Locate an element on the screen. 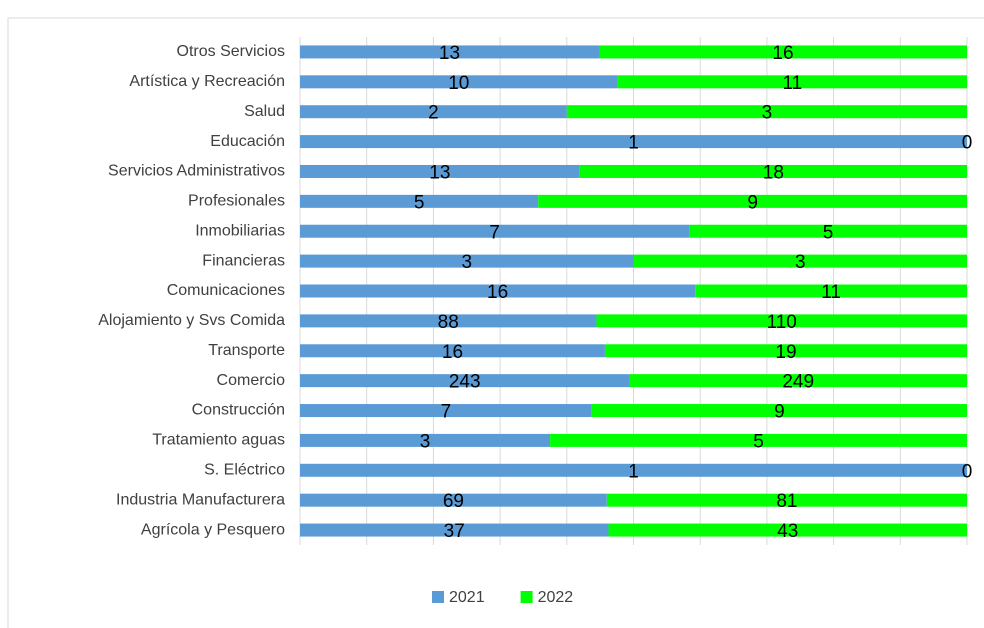  y-tick-label: Financieras is located at coordinates (243, 260).